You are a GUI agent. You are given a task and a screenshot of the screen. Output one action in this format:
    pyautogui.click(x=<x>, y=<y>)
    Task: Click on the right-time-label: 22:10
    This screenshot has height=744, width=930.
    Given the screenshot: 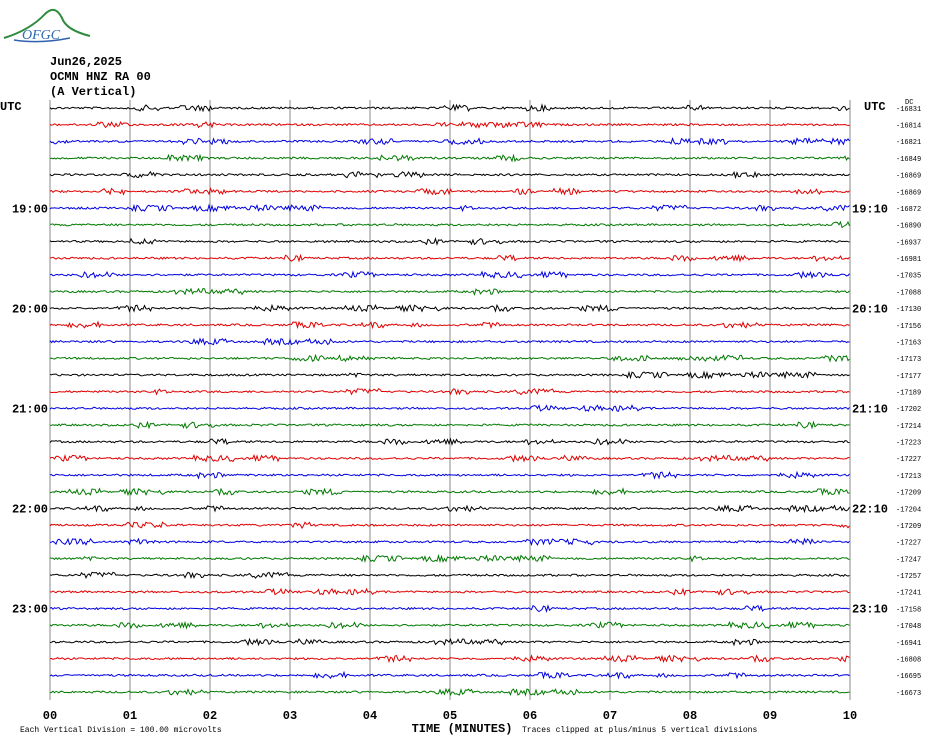 What is the action you would take?
    pyautogui.click(x=870, y=510)
    